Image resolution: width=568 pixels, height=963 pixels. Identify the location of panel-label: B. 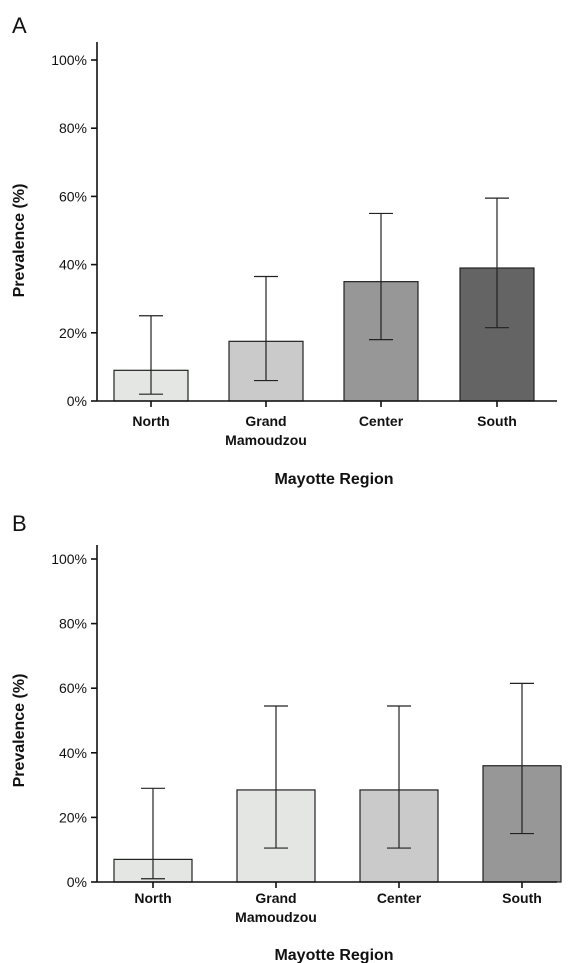
(19, 523).